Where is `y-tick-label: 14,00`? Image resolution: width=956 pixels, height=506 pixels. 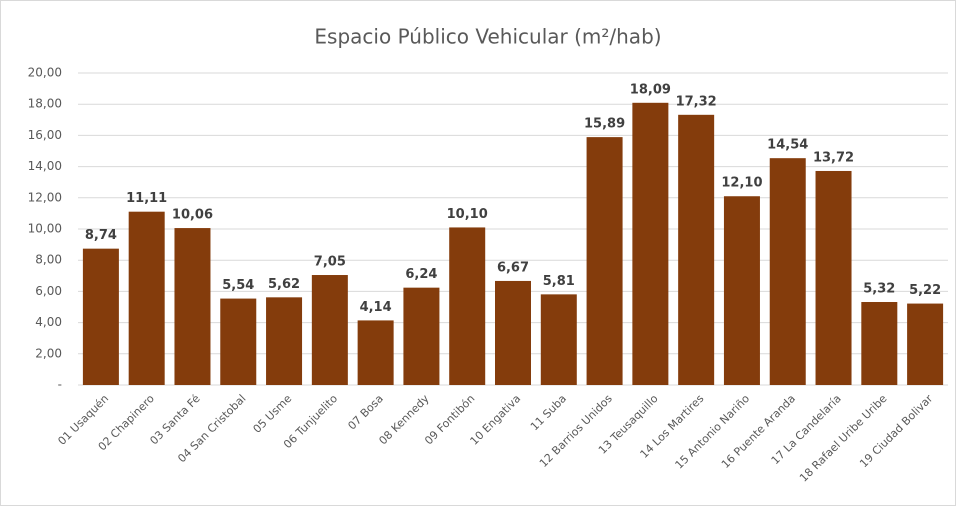 y-tick-label: 14,00 is located at coordinates (45, 166).